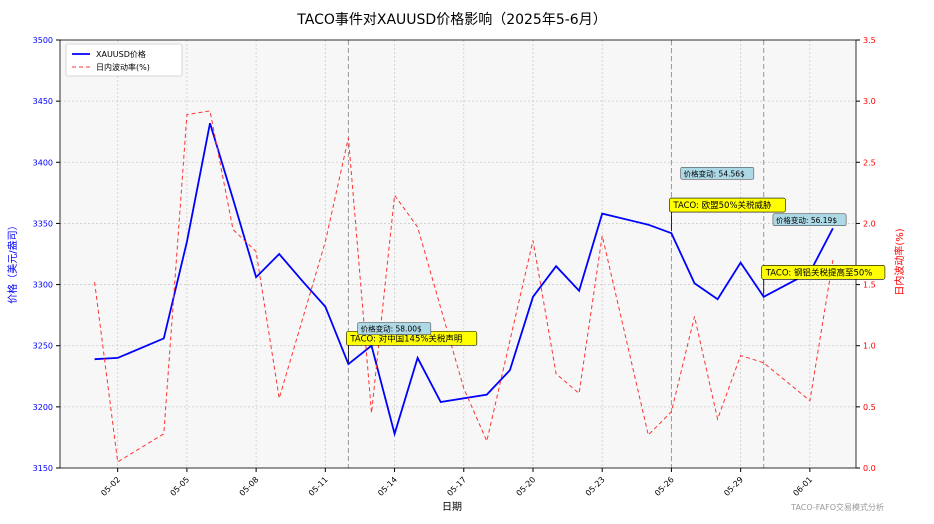  I want to click on price-change-text: 价格变动: 56.19$, so click(806, 220).